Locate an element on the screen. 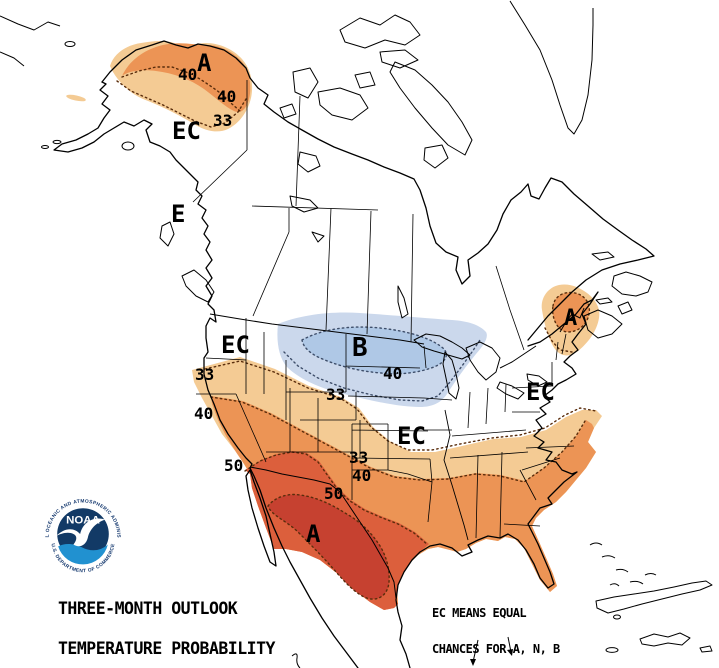 This screenshot has width=719, height=668. contour-50-south is located at coordinates (336, 498).